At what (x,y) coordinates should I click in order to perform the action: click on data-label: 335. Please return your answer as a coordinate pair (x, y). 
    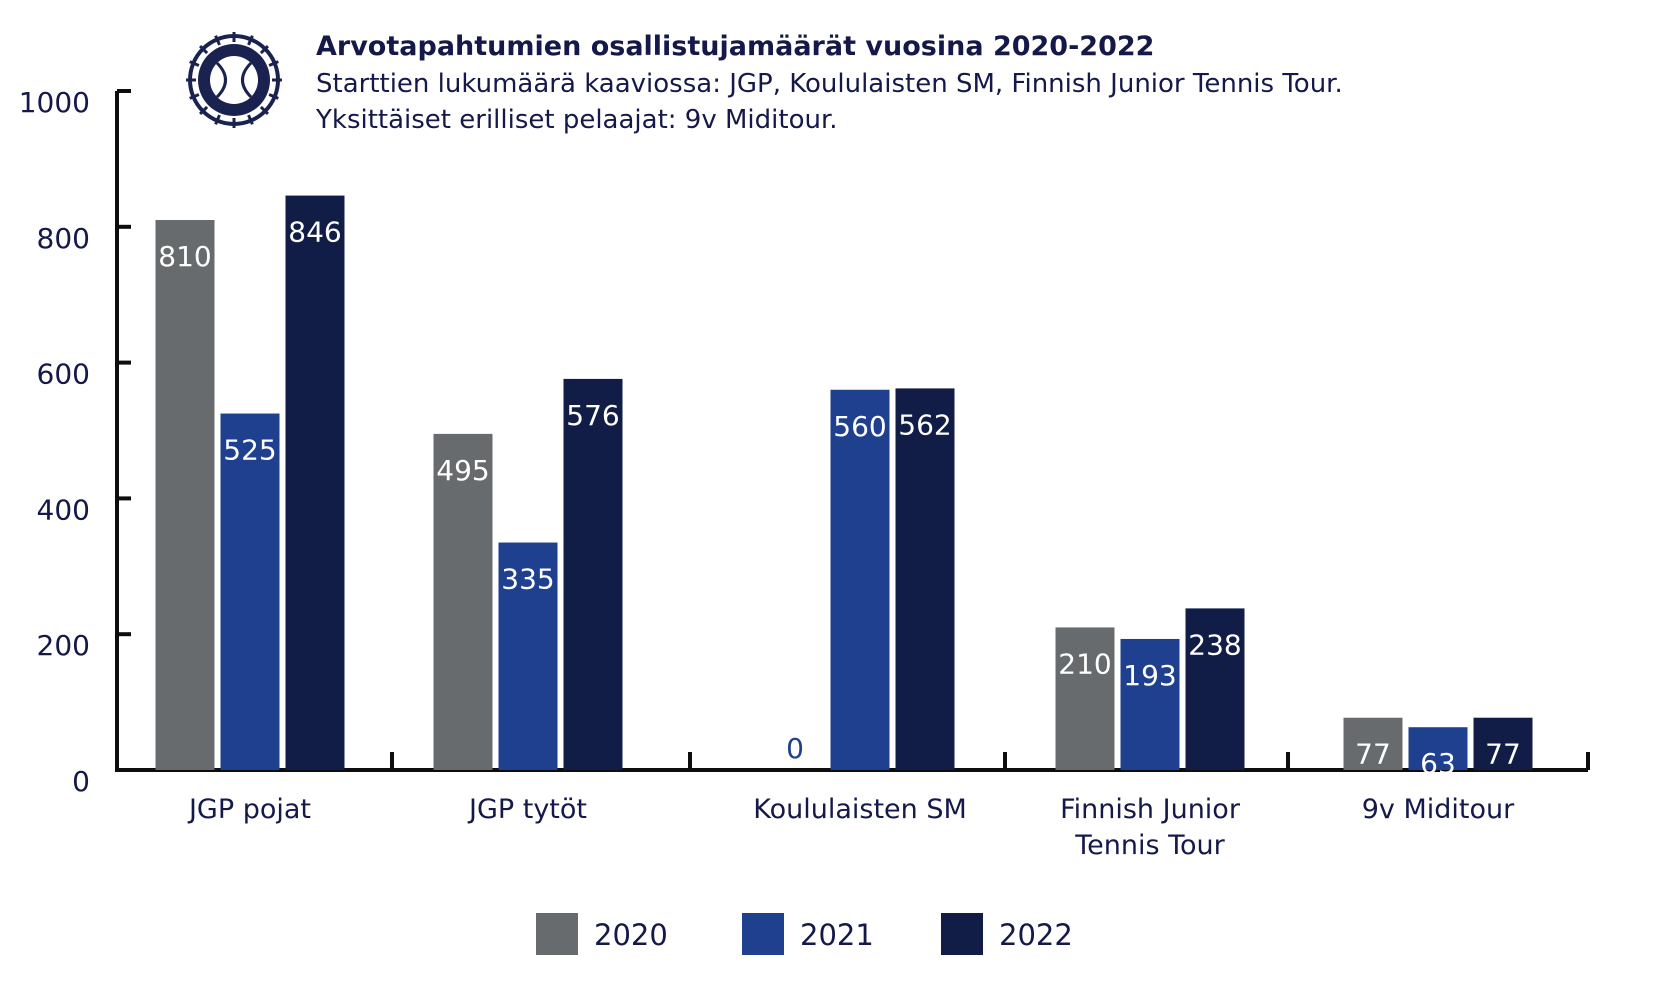
    Looking at the image, I should click on (527, 579).